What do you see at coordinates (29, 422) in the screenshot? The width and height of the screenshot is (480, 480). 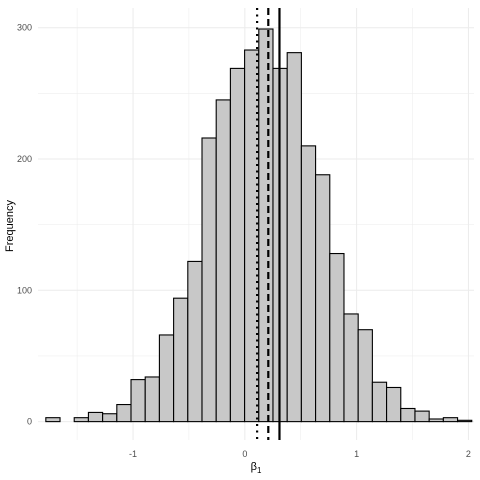 I see `y-tick-label: 0` at bounding box center [29, 422].